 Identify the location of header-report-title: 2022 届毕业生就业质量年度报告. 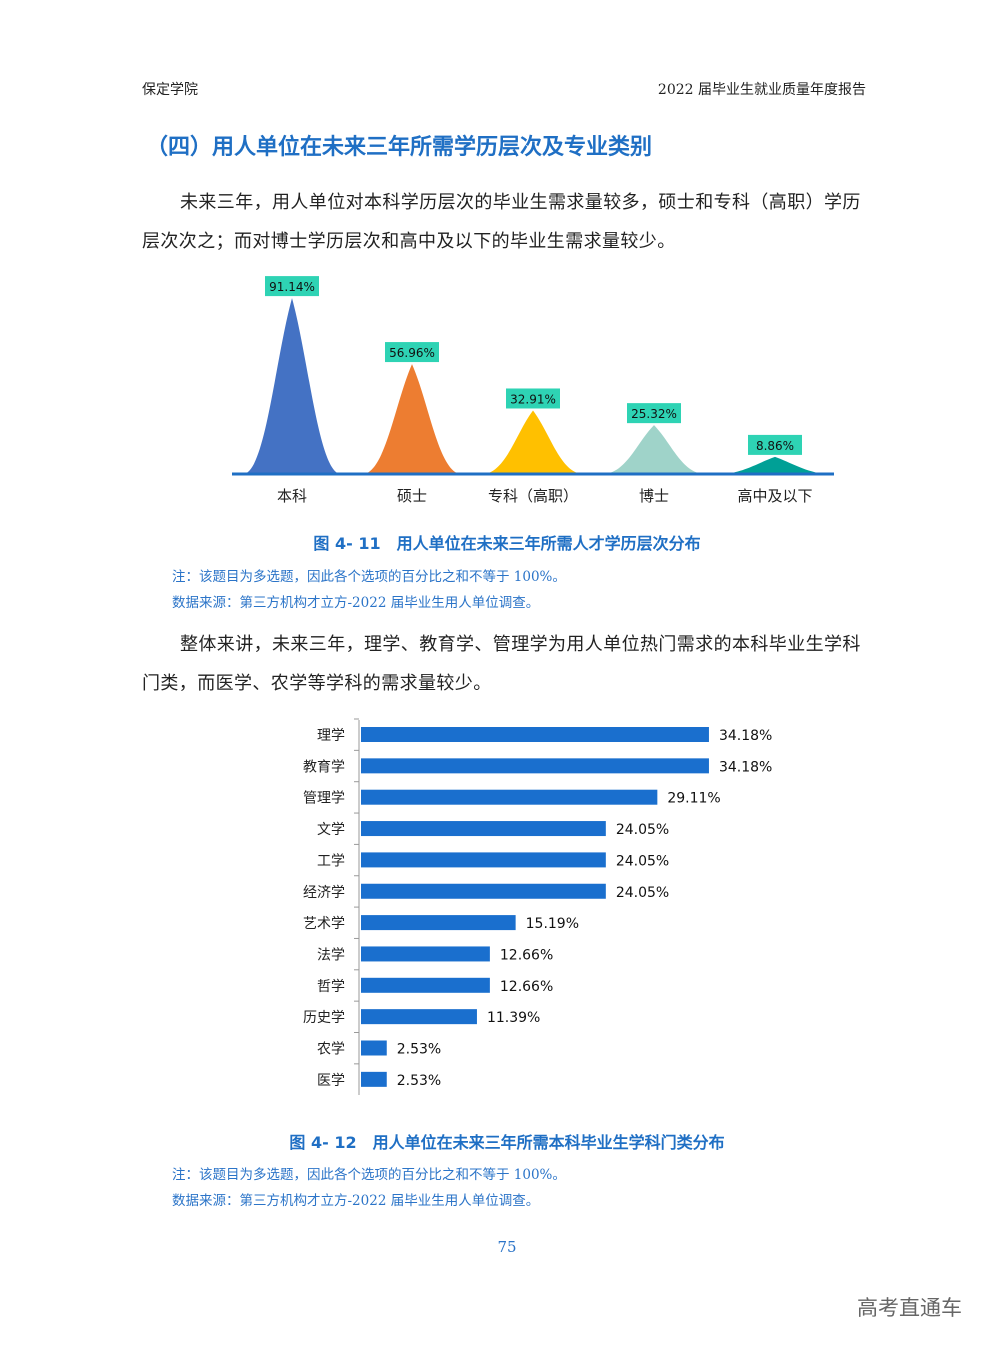
(761, 90).